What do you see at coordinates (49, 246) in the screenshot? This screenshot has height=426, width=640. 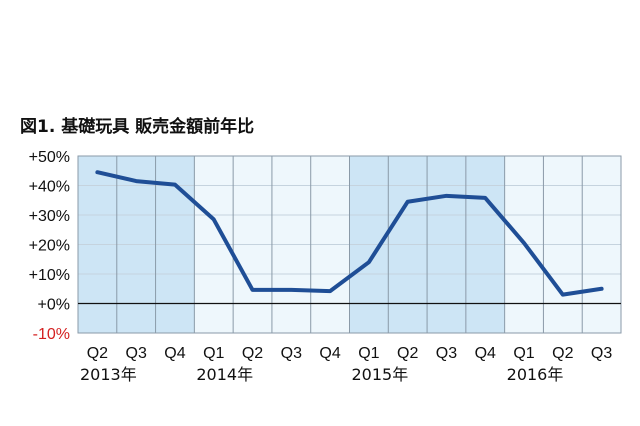 I see `y-tick-label: +20%` at bounding box center [49, 246].